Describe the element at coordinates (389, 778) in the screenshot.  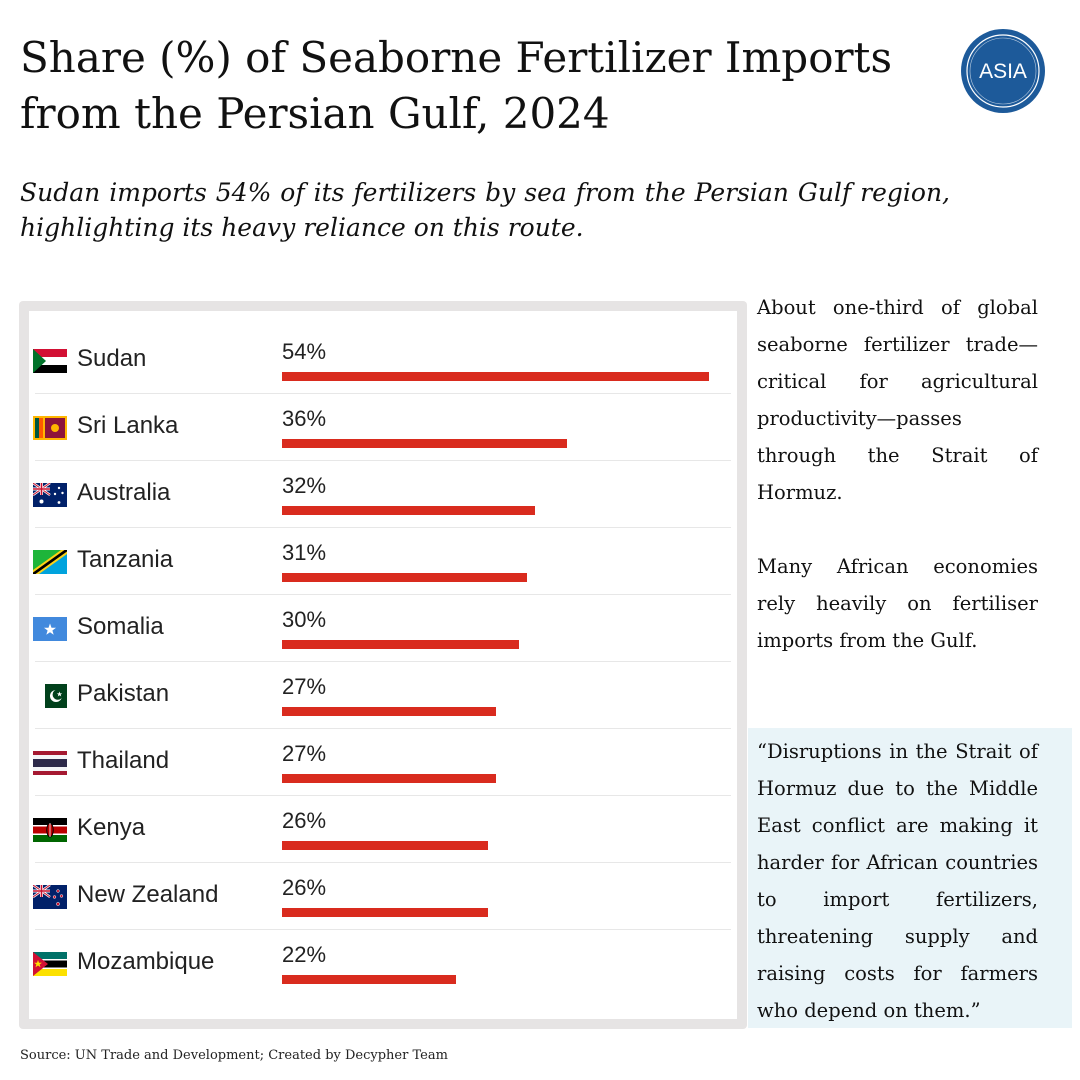
I see `bar-thailand` at that location.